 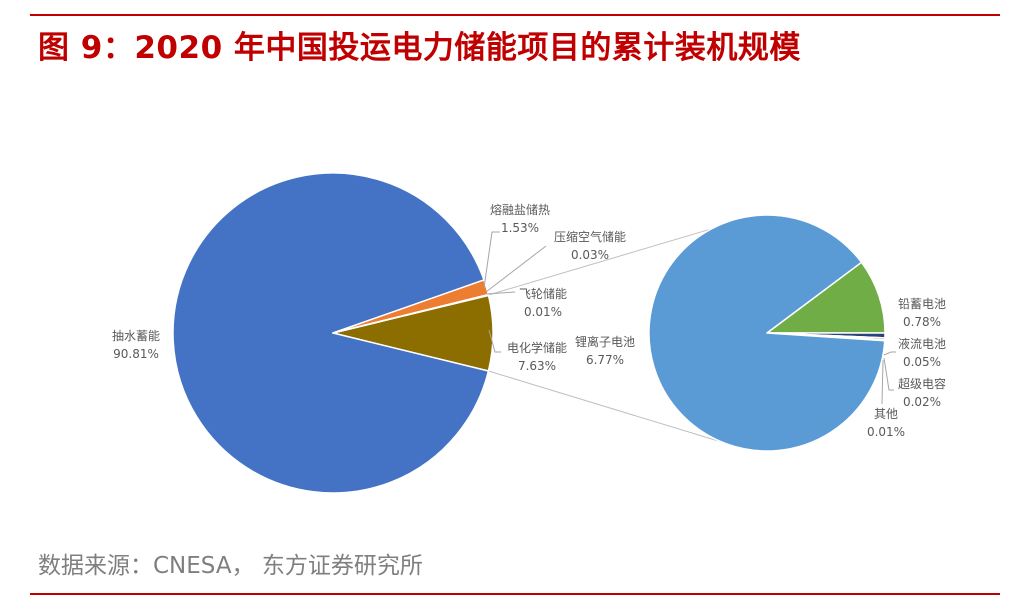 I want to click on label-pumped-hydro-value: 90.81%, so click(x=136, y=354).